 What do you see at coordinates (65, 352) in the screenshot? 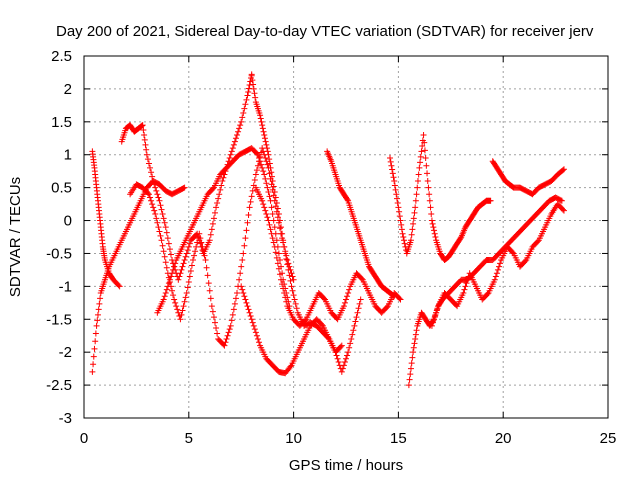
I see `y-tick-label: -2` at bounding box center [65, 352].